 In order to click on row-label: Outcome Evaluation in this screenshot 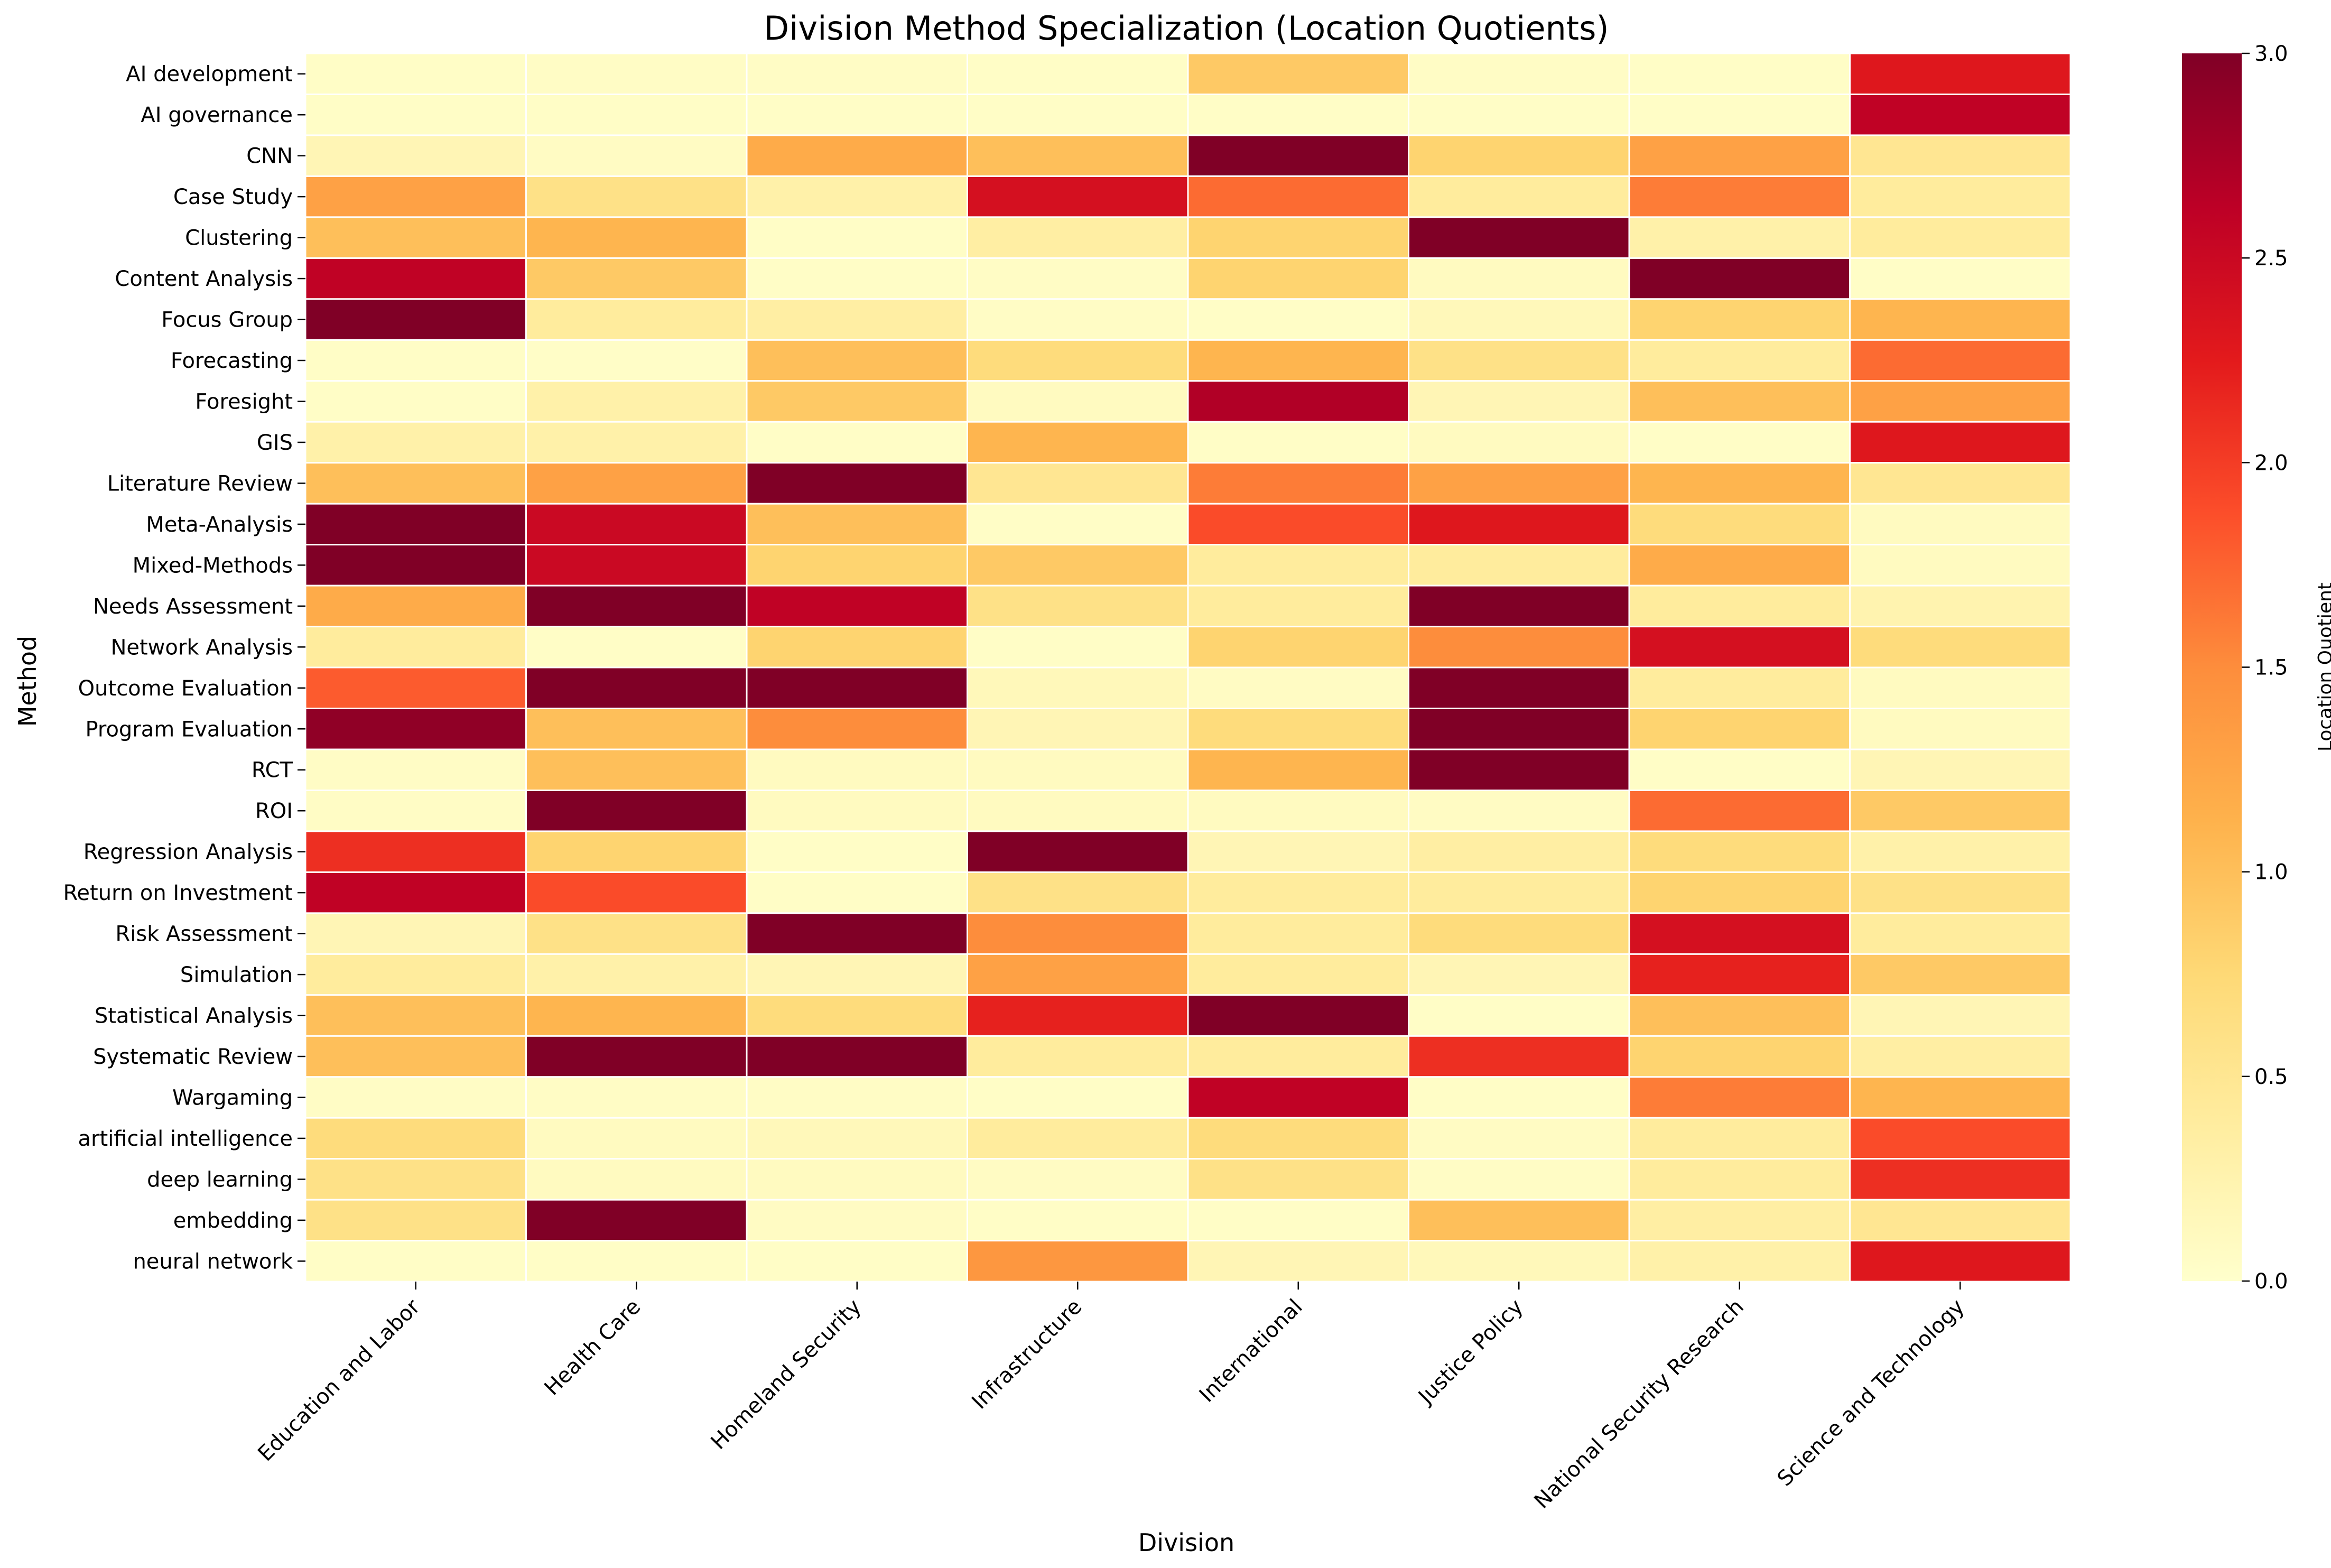, I will do `click(185, 688)`.